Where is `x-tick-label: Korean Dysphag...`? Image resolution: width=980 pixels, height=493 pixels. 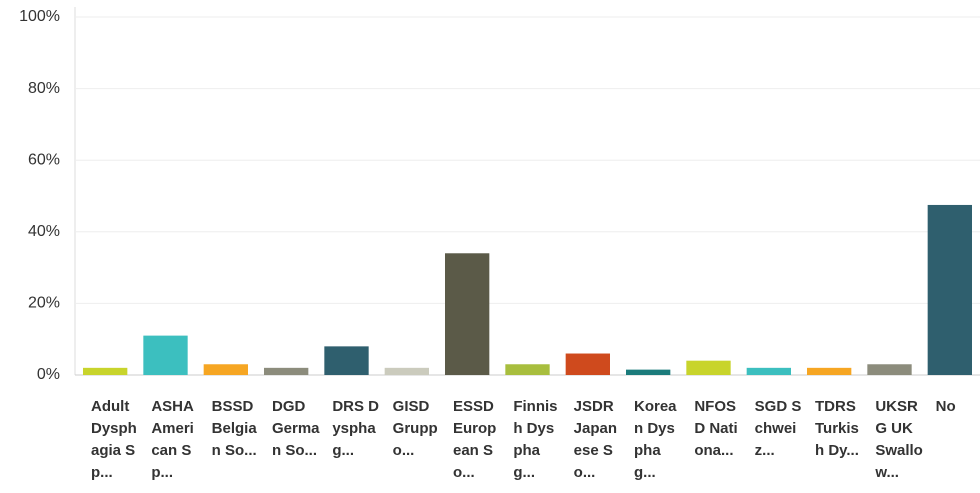 x-tick-label: Korean Dysphag... is located at coordinates (655, 439).